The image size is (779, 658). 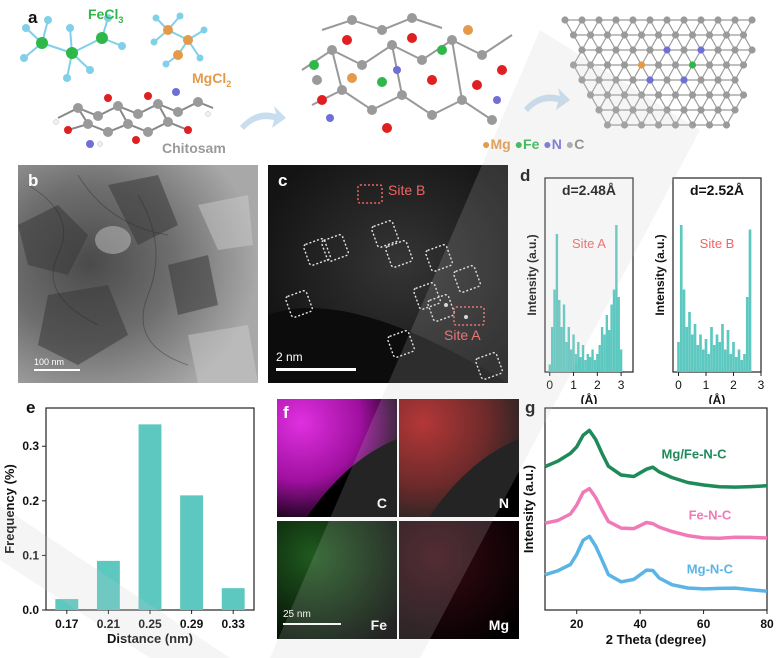 I want to click on x-tick-label: 0.21, so click(x=109, y=624).